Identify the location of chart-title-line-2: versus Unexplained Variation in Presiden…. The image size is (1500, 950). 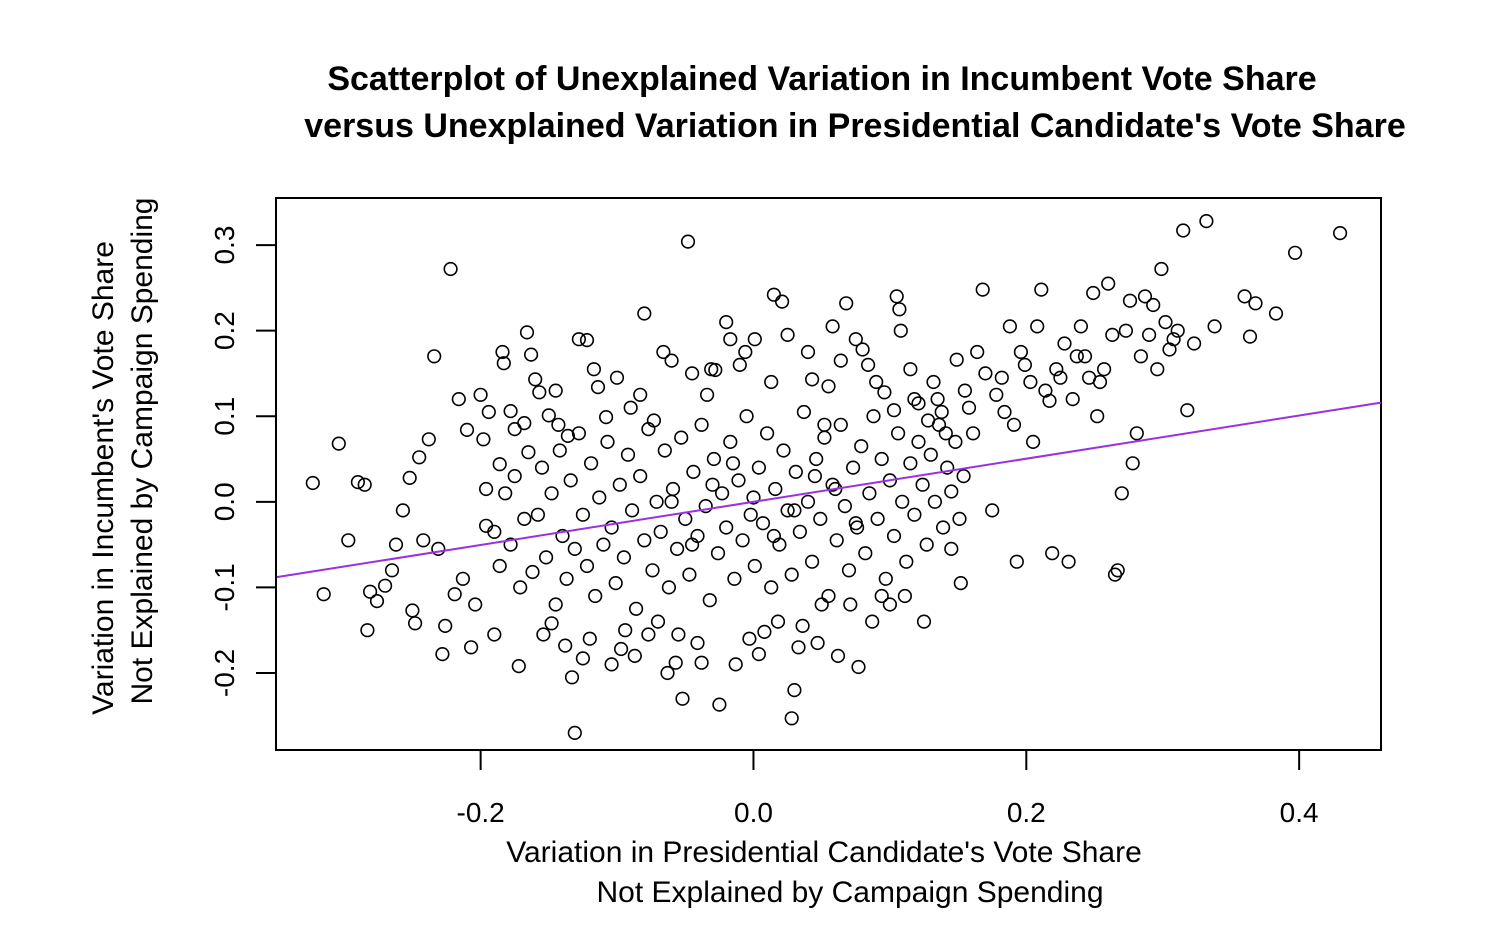
(854, 126).